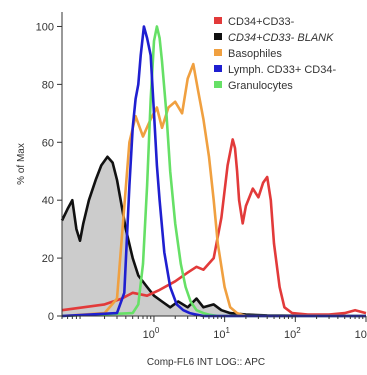 This screenshot has width=367, height=375. What do you see at coordinates (151, 333) in the screenshot?
I see `x-tick-label: 10⁰` at bounding box center [151, 333].